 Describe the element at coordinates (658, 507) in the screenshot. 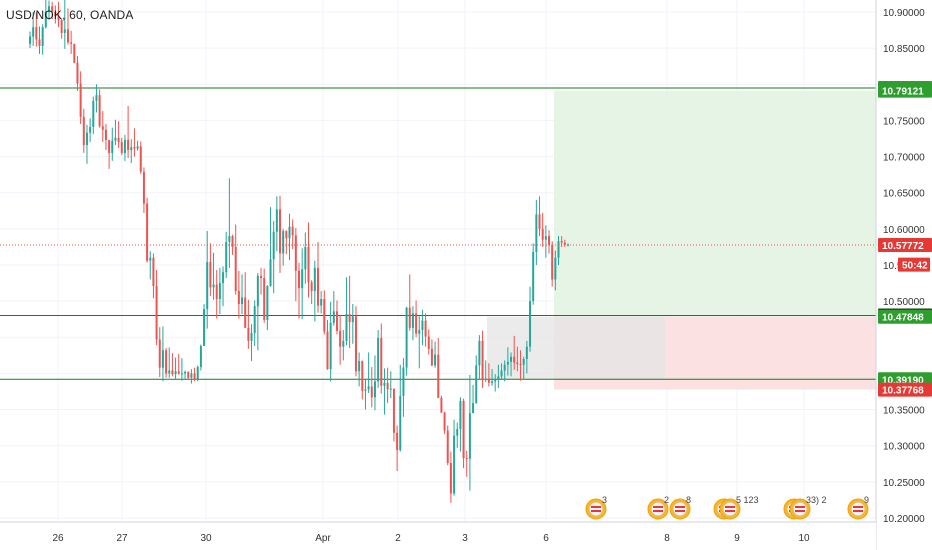

I see `economic-event-marker: 2` at that location.